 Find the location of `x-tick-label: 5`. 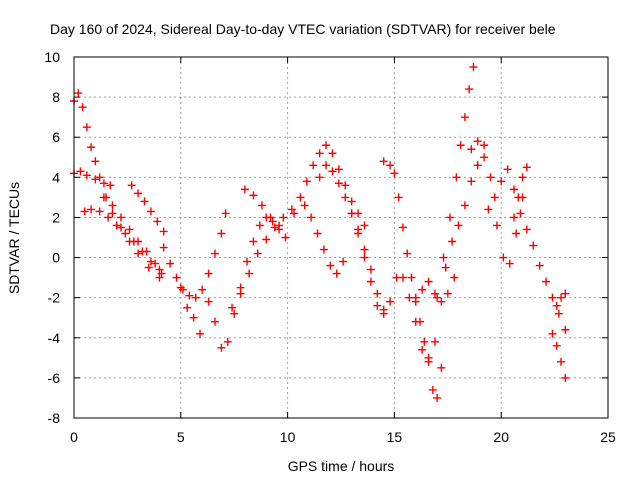

x-tick-label: 5 is located at coordinates (181, 437).